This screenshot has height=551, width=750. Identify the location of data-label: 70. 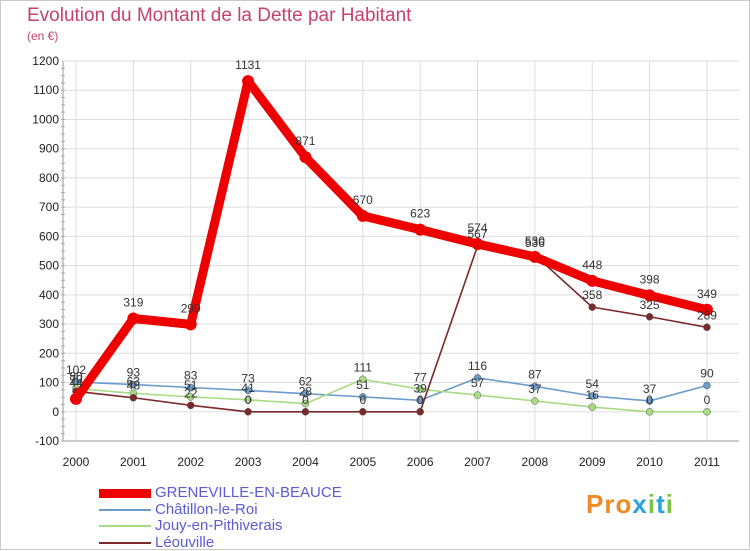
(76, 379).